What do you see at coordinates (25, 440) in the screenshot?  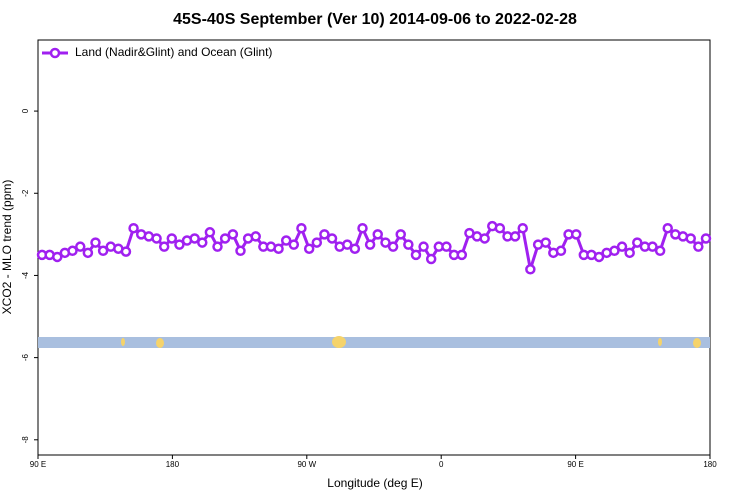 I see `y-tick-label: -8` at bounding box center [25, 440].